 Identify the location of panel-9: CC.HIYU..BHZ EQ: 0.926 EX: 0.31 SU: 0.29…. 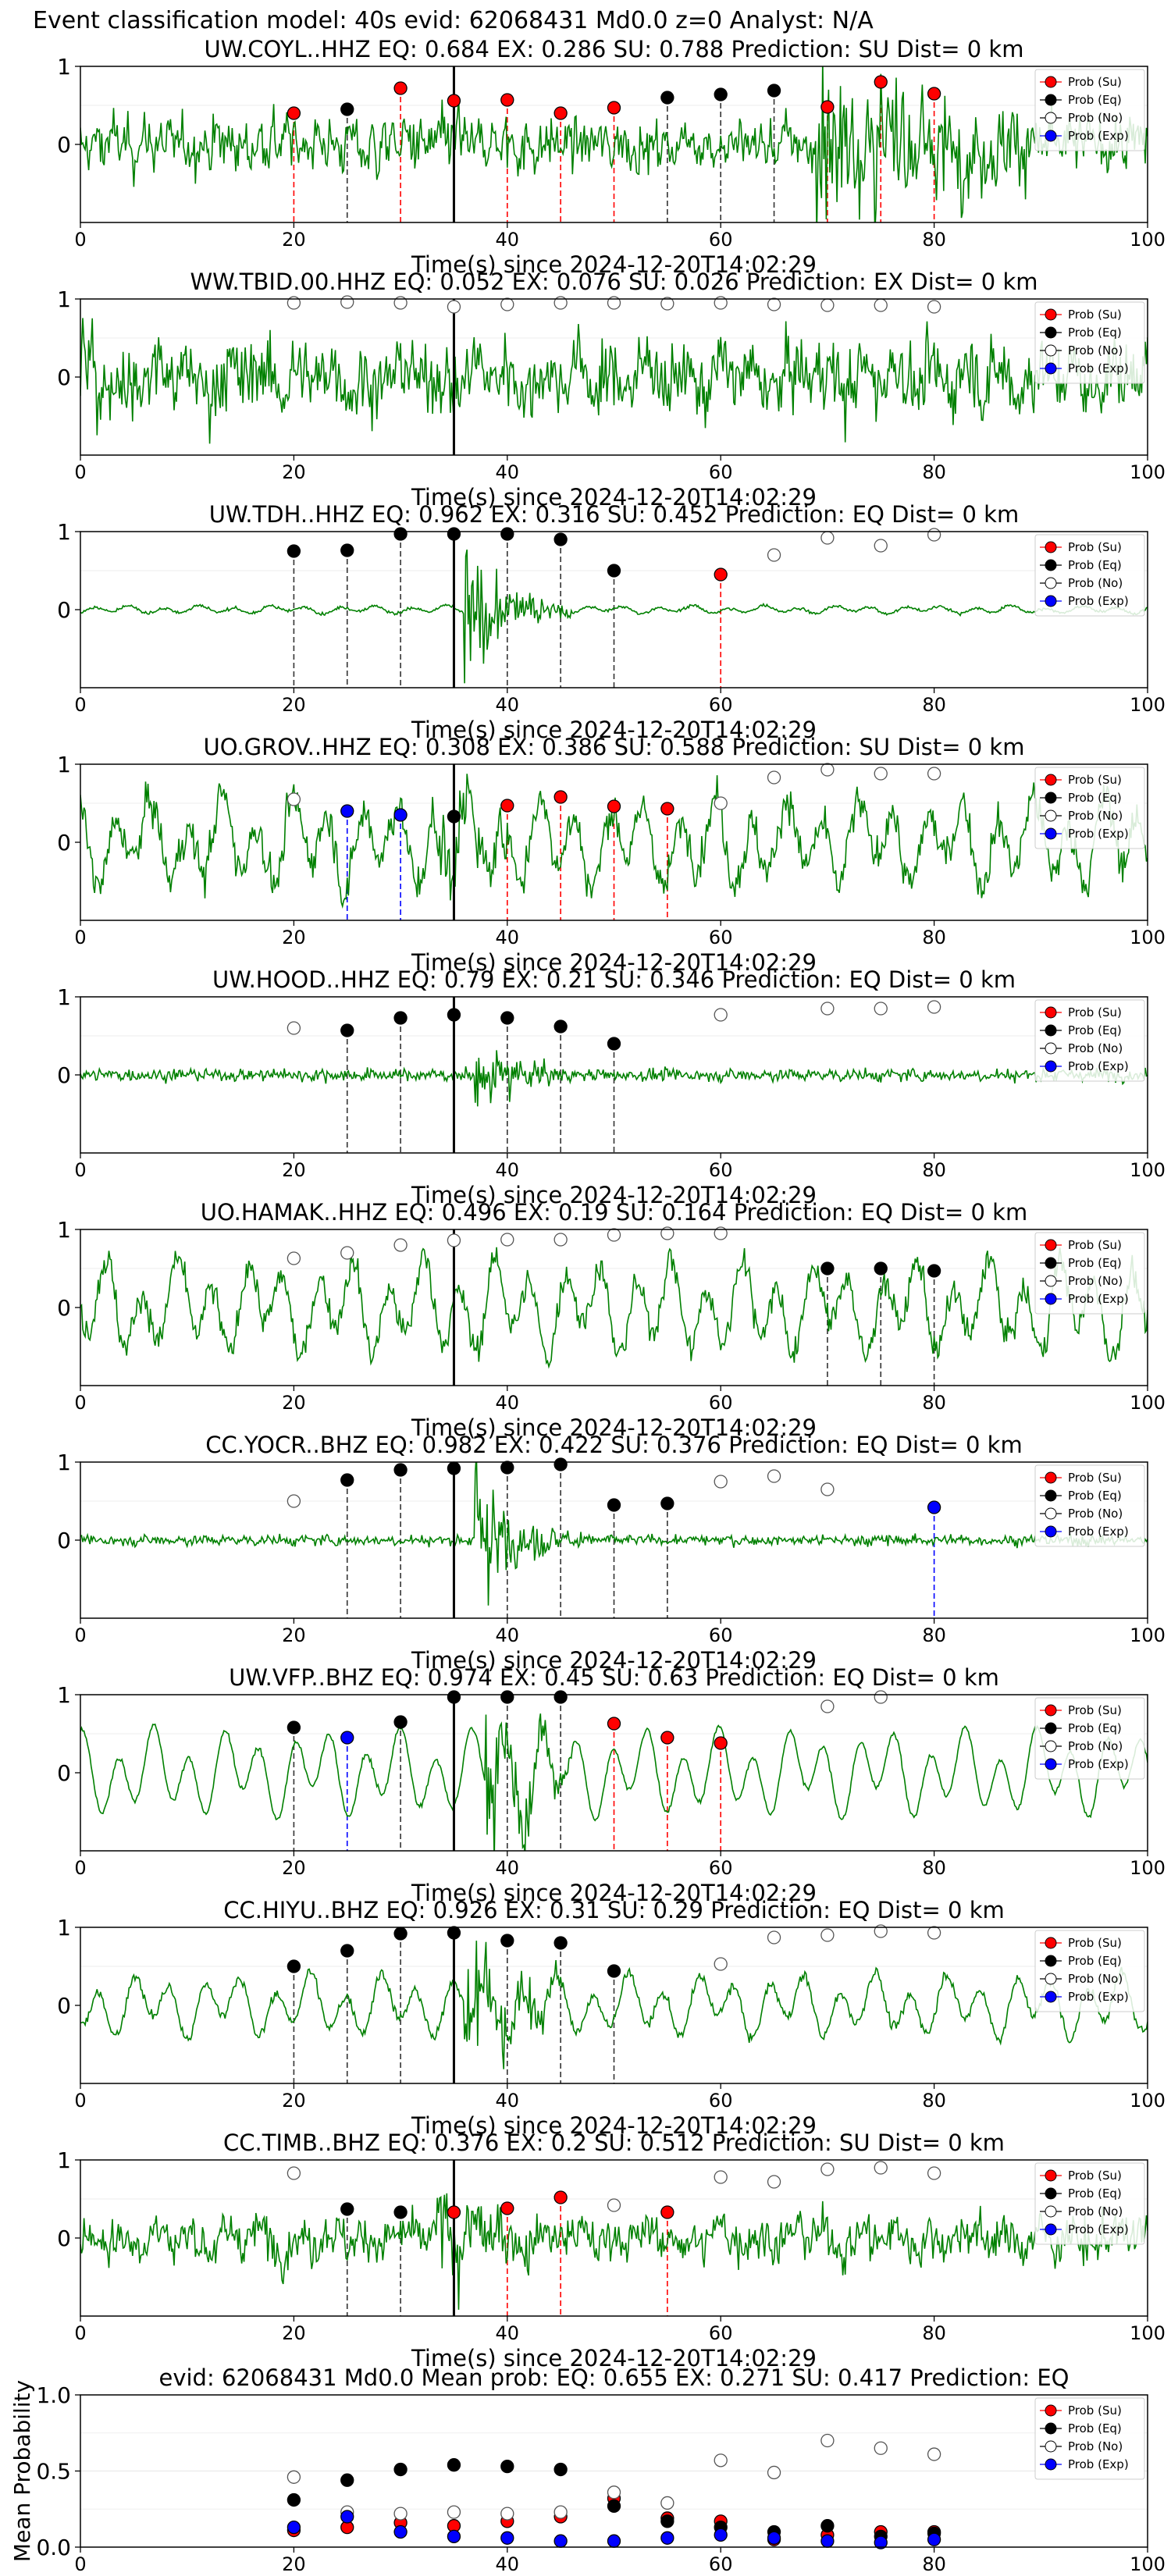
(611, 2018).